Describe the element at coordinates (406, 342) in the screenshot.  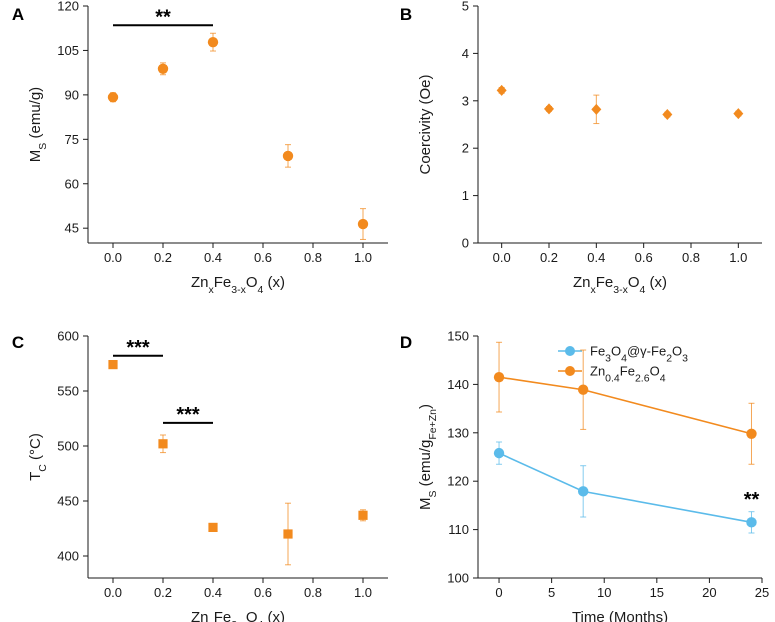
I see `panel-label: D` at that location.